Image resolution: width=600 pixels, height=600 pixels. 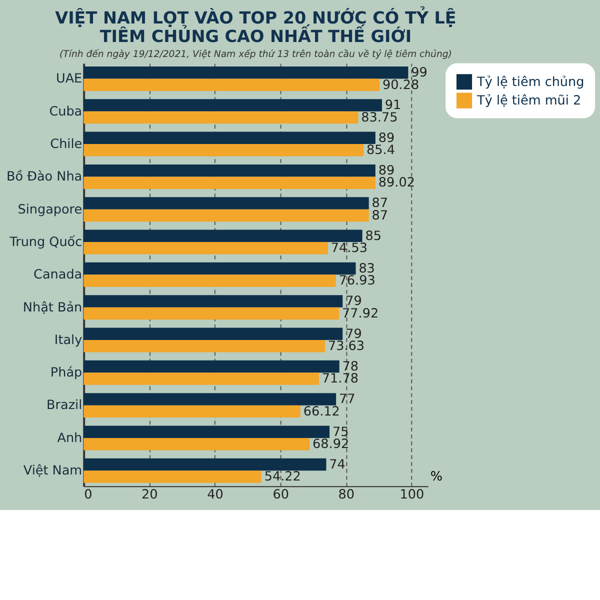 What do you see at coordinates (44, 177) in the screenshot?
I see `y-tick-label: Bồ Đào Nha` at bounding box center [44, 177].